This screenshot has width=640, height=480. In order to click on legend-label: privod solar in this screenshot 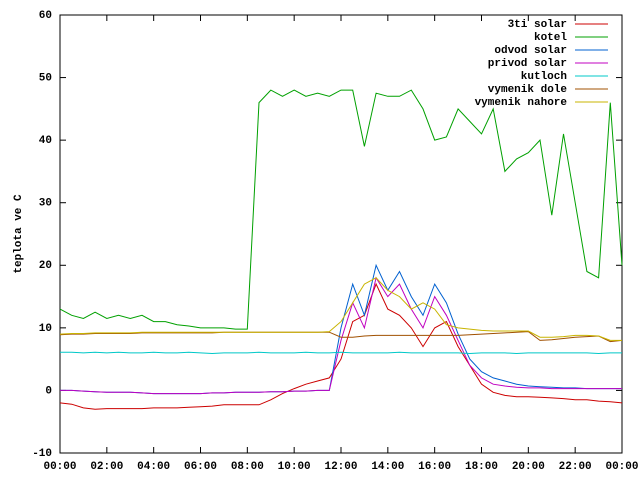, I will do `click(527, 64)`.